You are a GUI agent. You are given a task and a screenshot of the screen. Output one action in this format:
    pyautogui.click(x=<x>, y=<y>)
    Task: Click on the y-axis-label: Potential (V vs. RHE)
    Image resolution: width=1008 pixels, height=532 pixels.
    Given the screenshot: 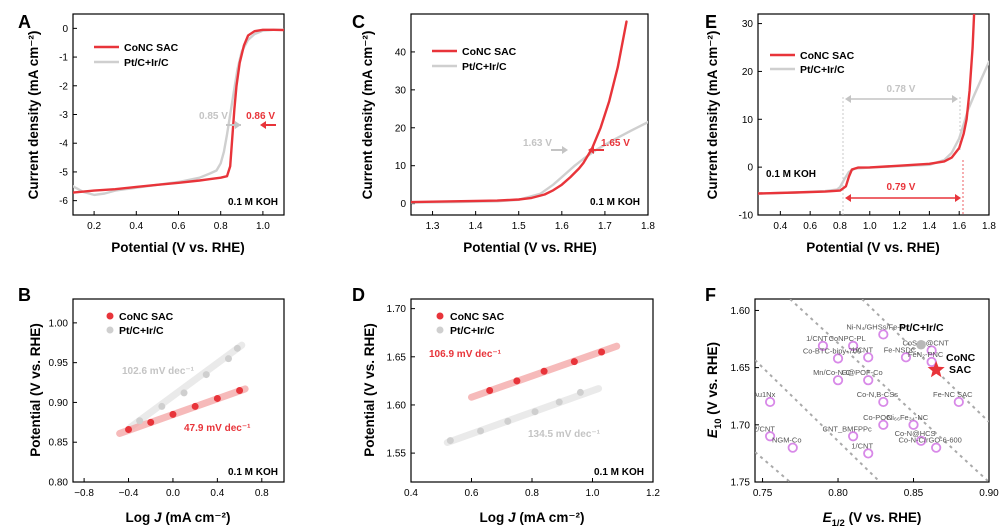 What is the action you would take?
    pyautogui.click(x=369, y=390)
    